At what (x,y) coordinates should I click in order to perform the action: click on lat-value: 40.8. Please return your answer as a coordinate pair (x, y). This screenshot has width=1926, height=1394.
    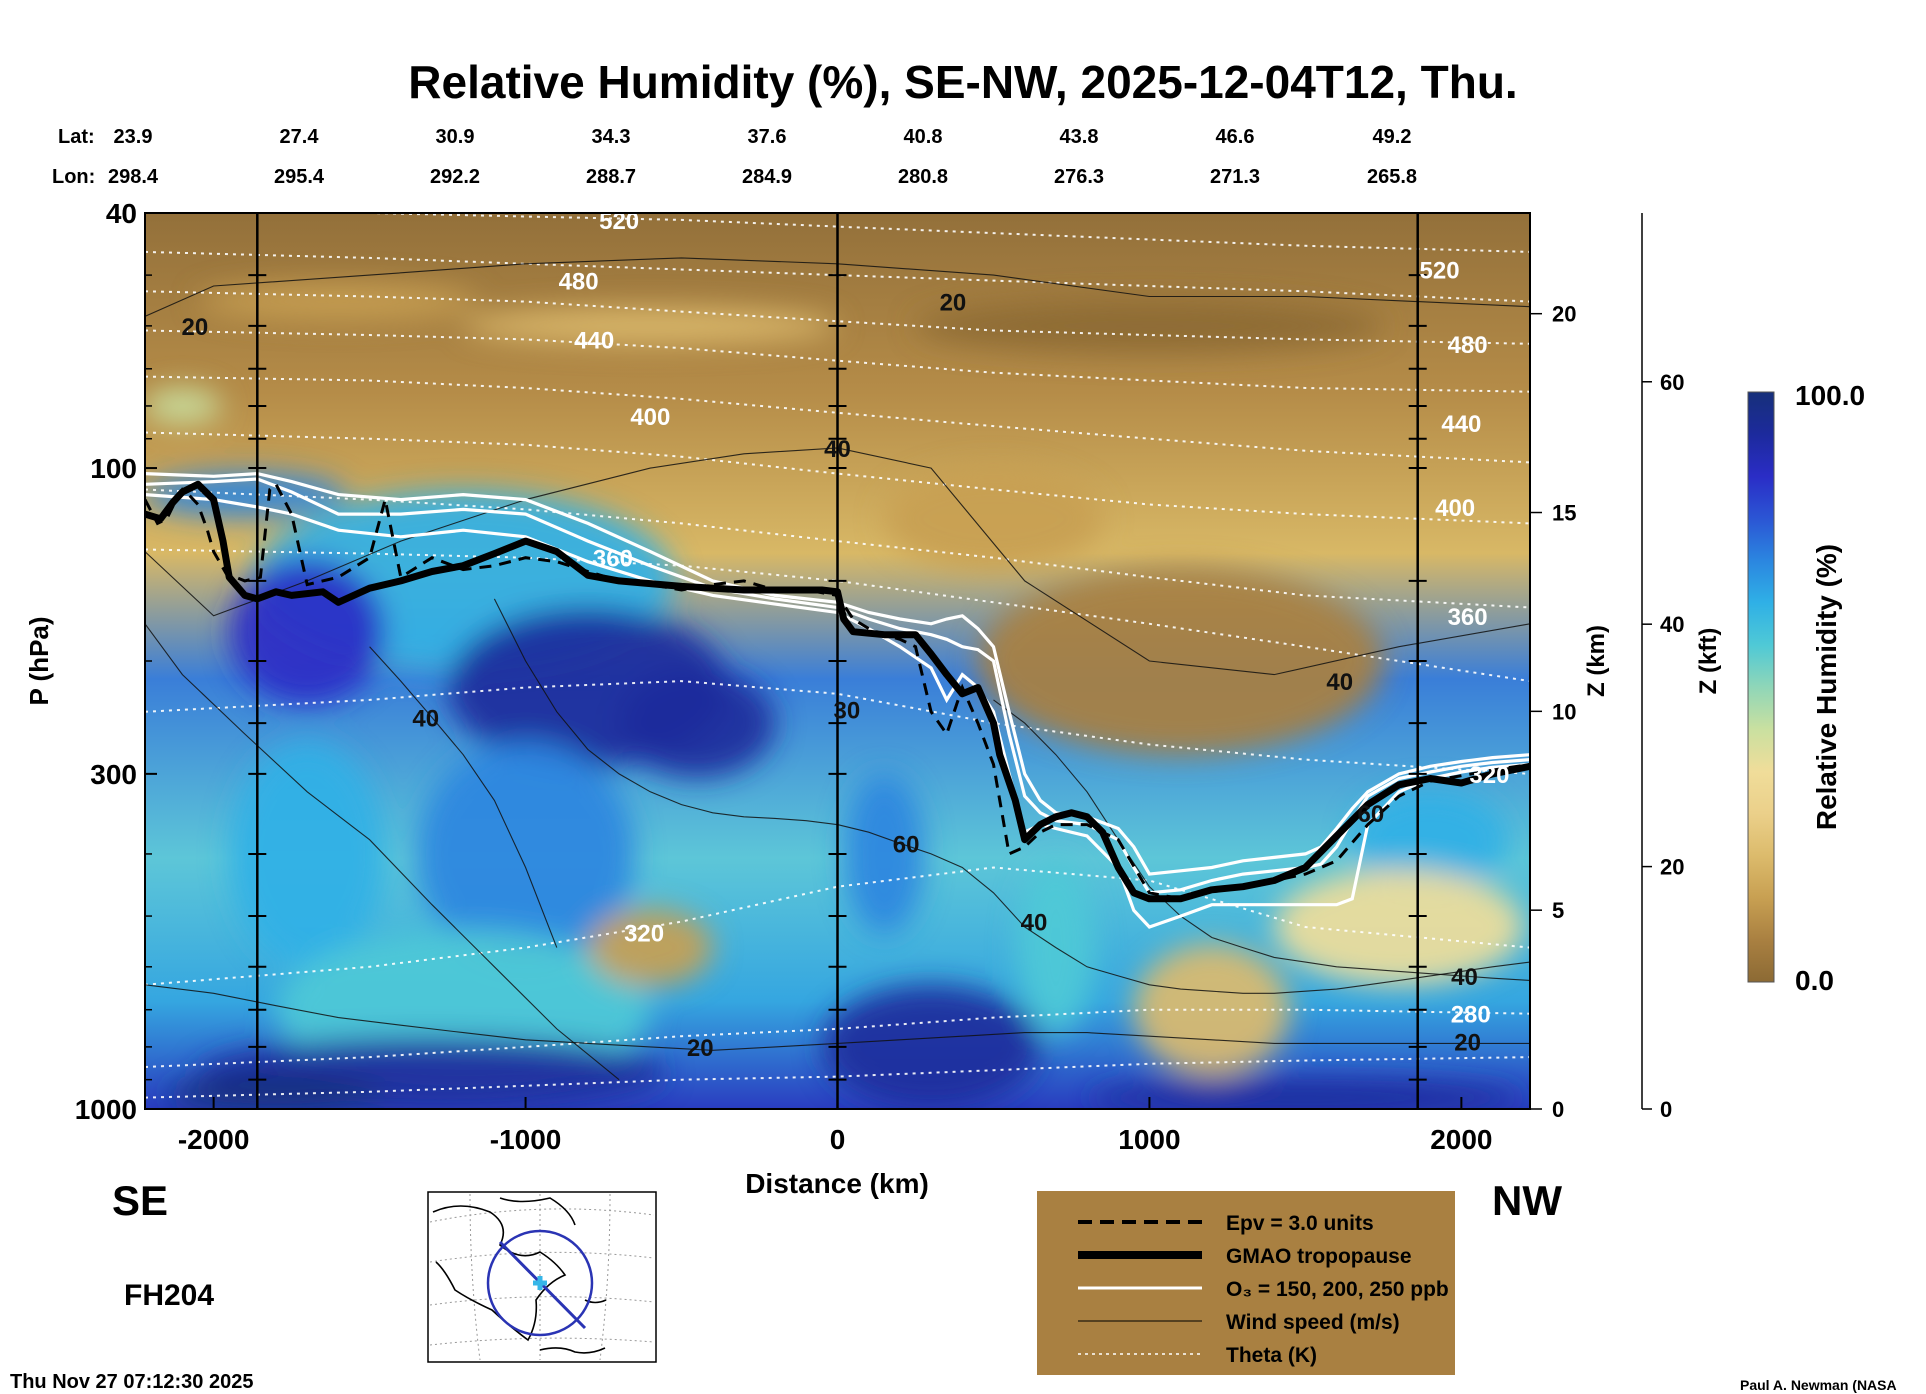
    Looking at the image, I should click on (923, 137).